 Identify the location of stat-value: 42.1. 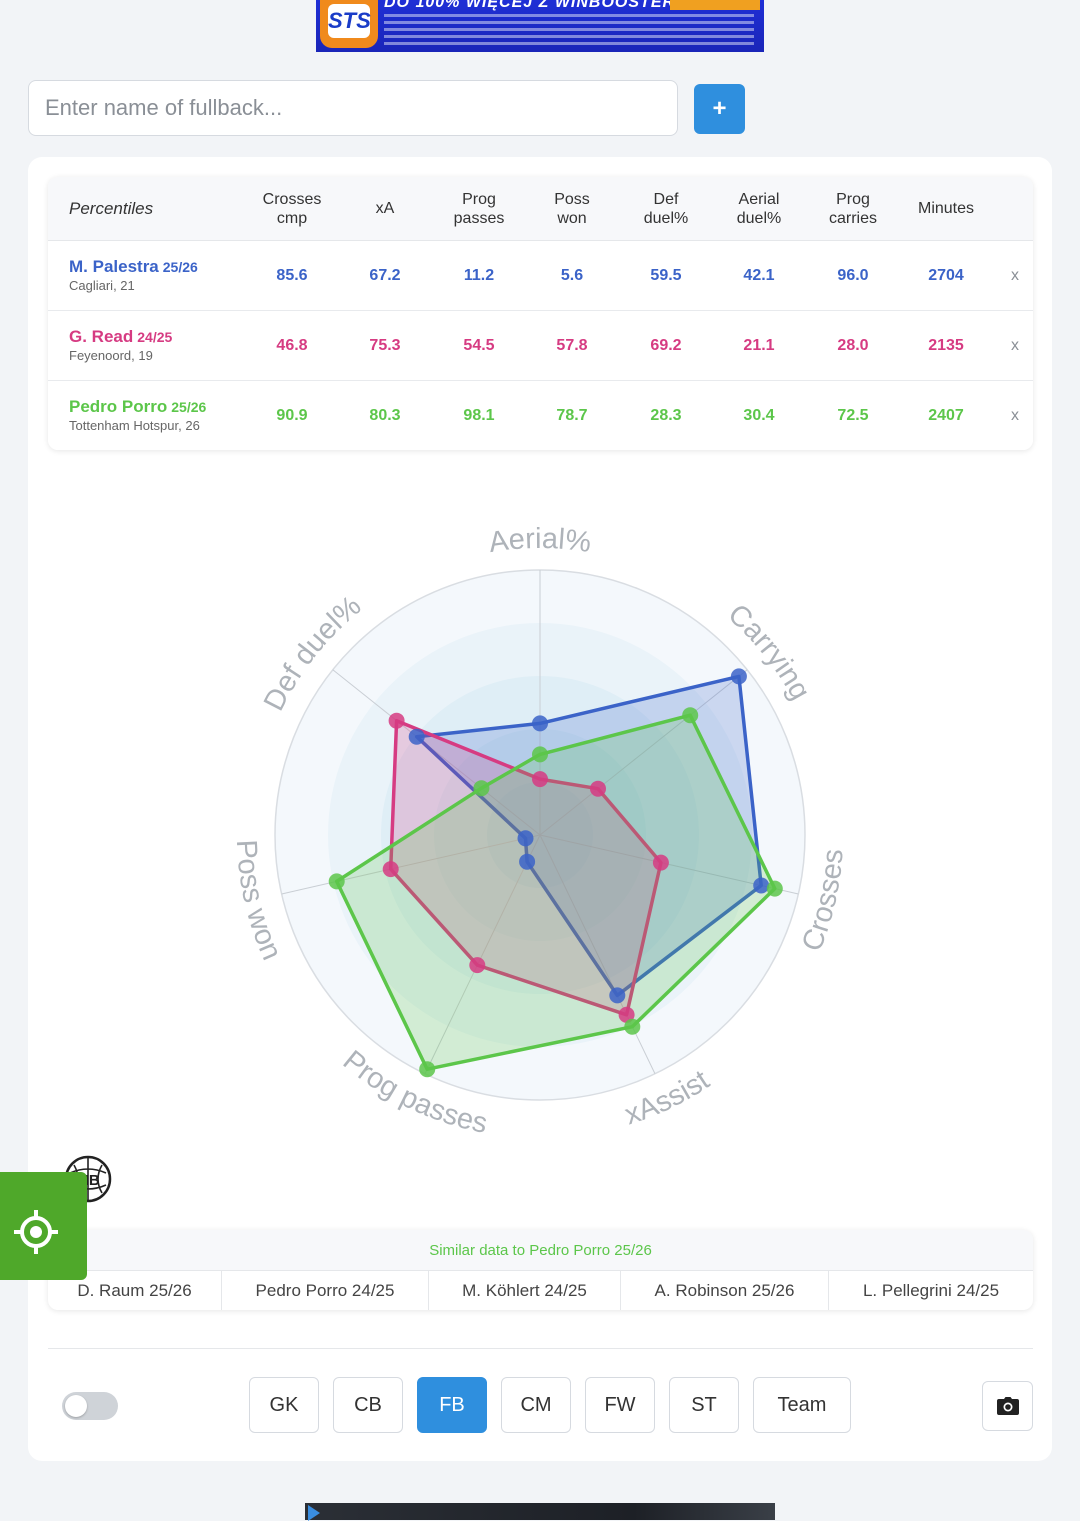
(759, 275).